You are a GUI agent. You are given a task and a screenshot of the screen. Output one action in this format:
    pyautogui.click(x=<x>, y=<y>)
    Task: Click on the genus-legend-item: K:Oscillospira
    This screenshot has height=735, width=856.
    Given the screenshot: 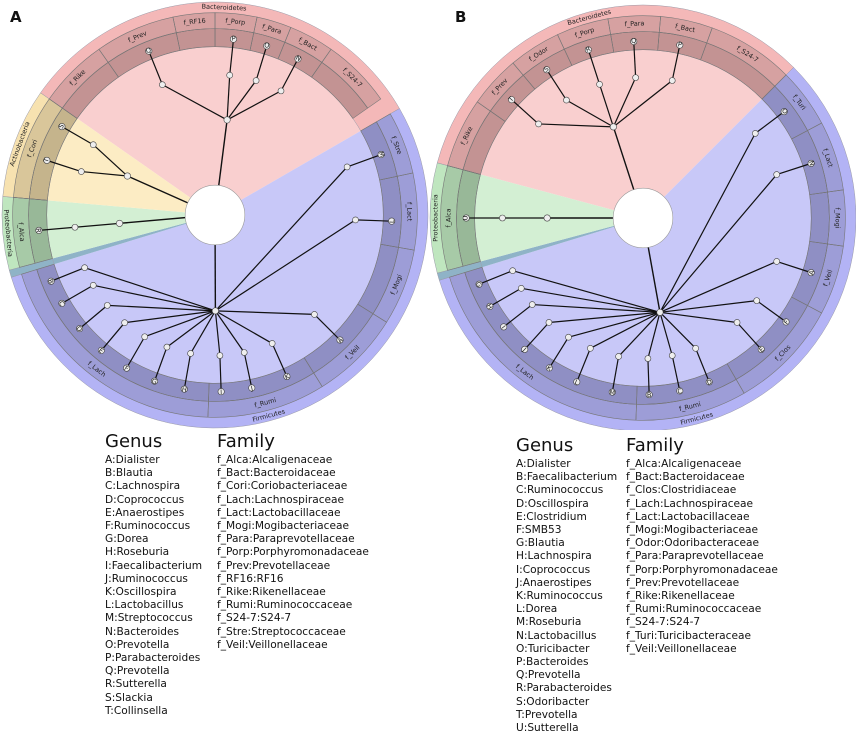 What is the action you would take?
    pyautogui.click(x=153, y=592)
    